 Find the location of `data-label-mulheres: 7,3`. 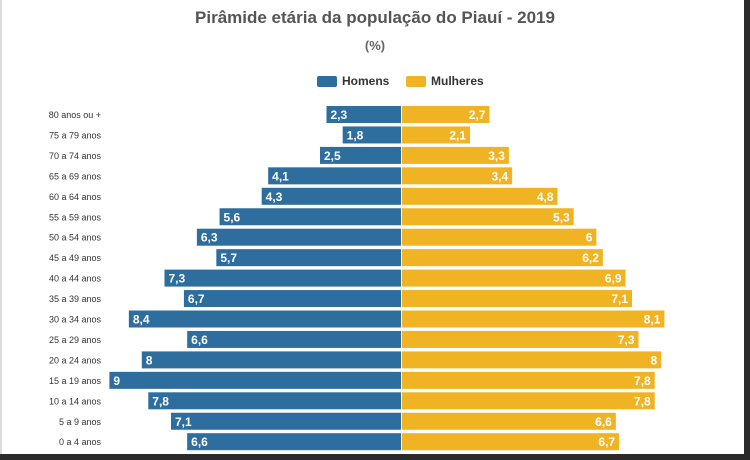

data-label-mulheres: 7,3 is located at coordinates (626, 340).